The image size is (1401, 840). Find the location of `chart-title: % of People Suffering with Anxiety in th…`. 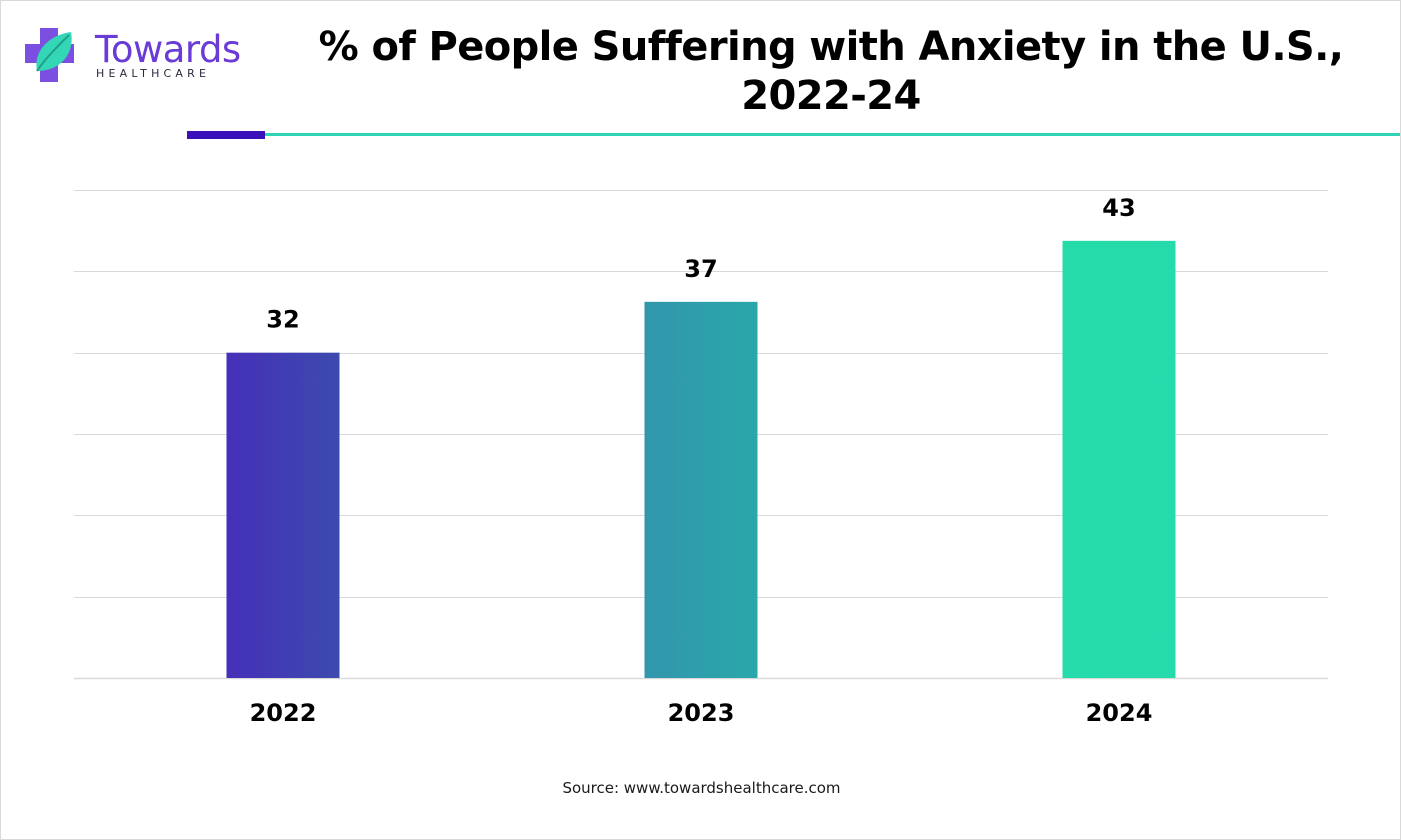

chart-title: % of People Suffering with Anxiety in th… is located at coordinates (831, 71).